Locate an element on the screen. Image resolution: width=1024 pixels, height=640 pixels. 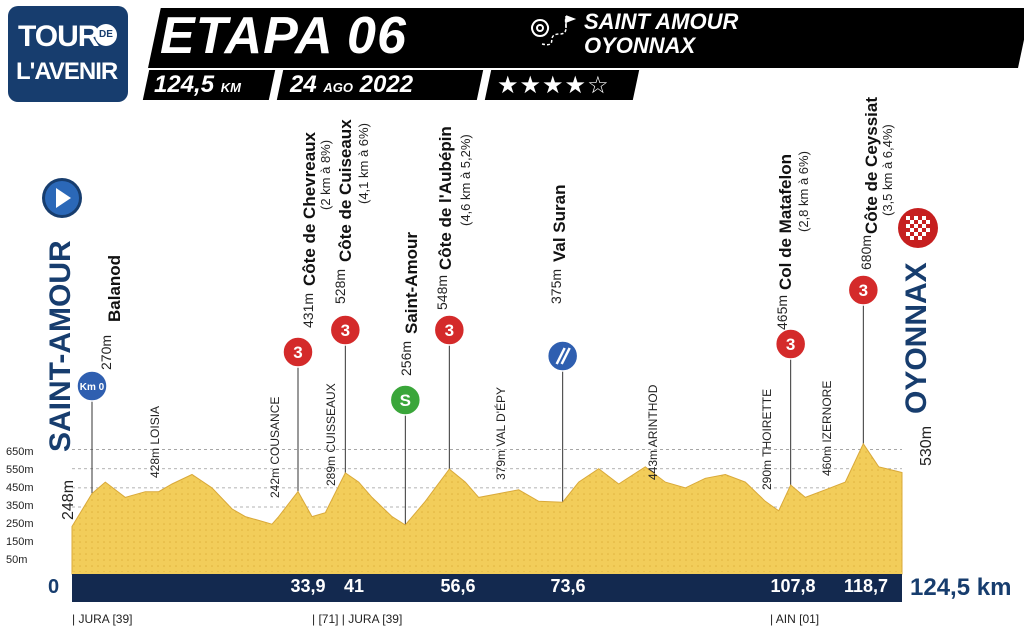
feature-alt: 465m is located at coordinates (782, 312).